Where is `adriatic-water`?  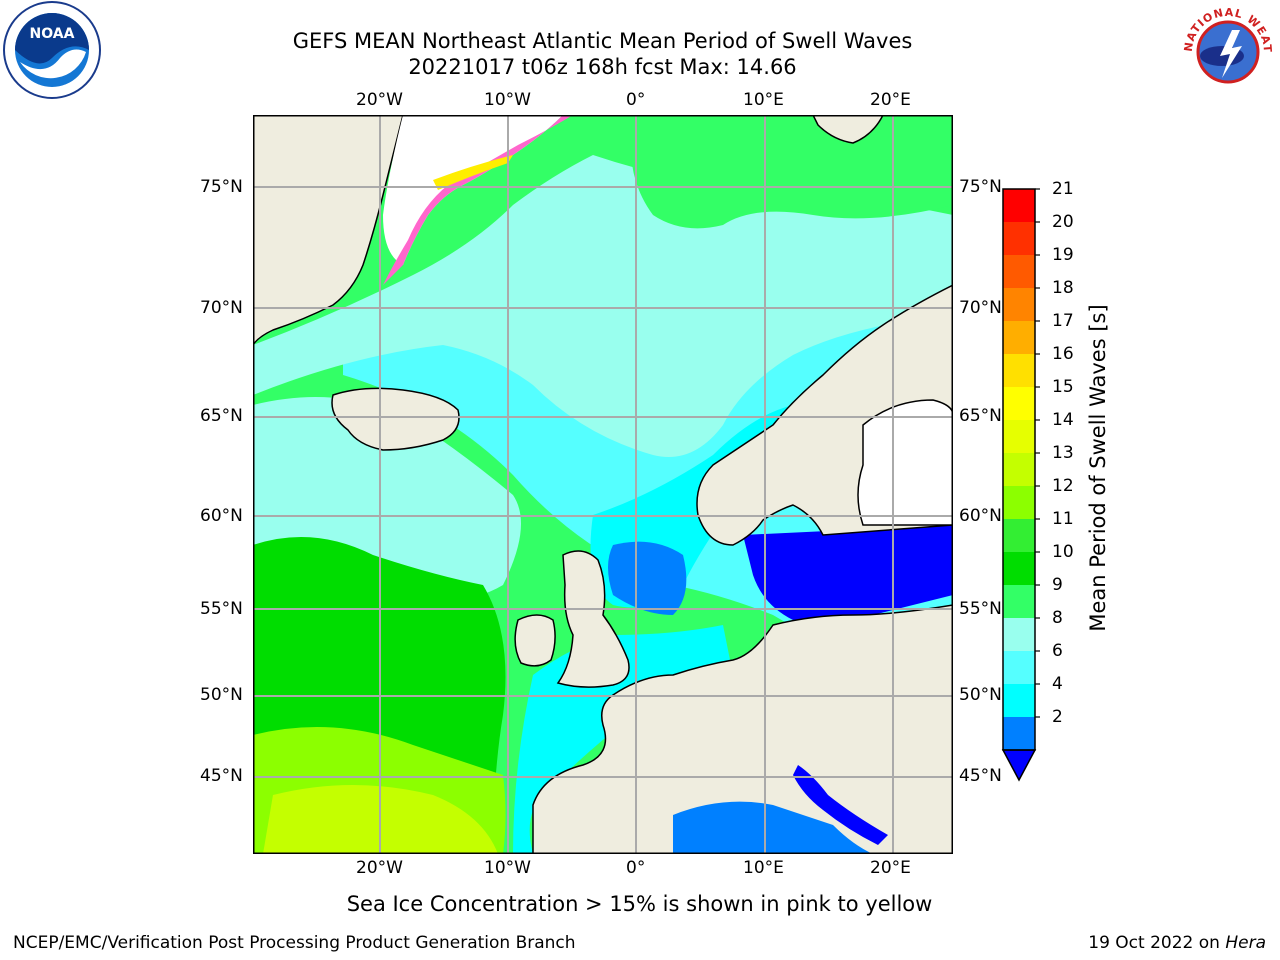
adriatic-water is located at coordinates (840, 805).